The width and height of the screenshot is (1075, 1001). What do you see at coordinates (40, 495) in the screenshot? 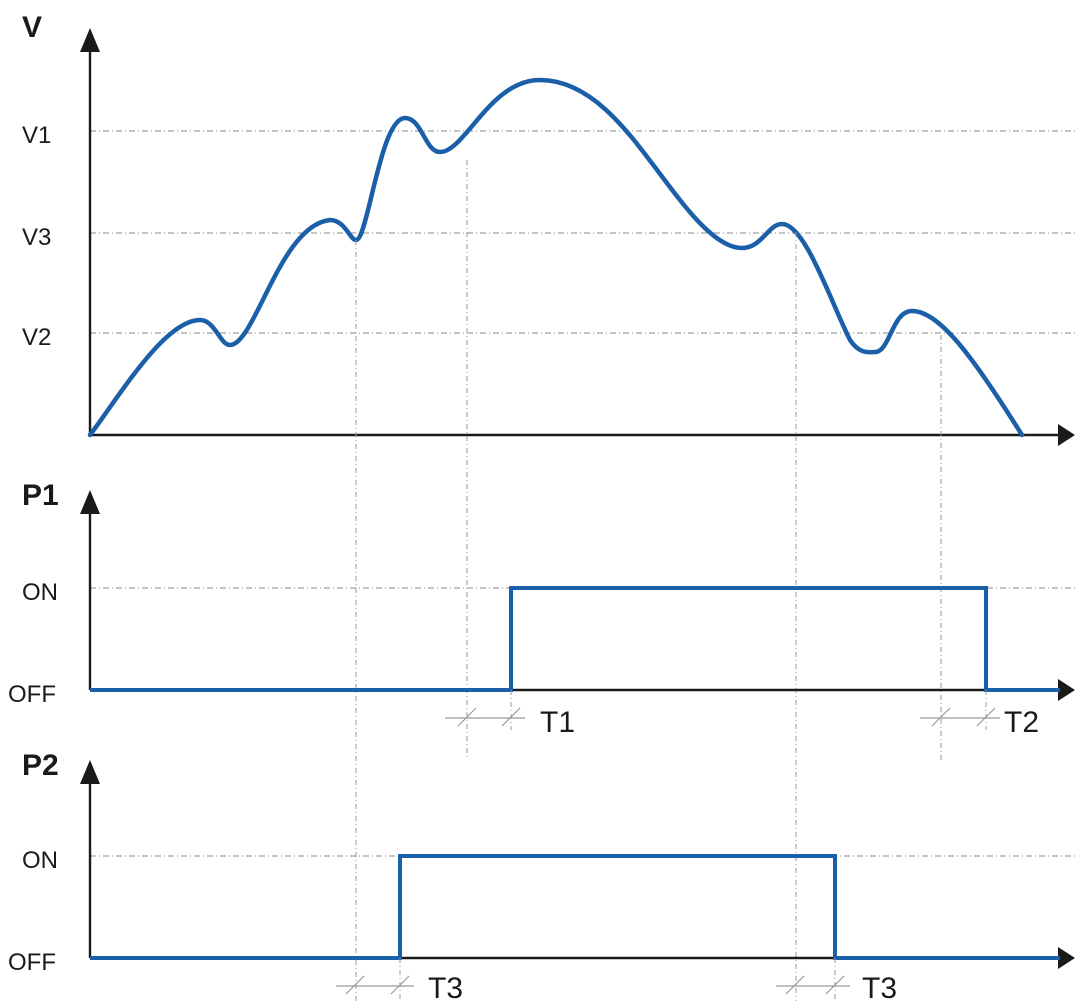
I see `p1-axis-label: P1` at bounding box center [40, 495].